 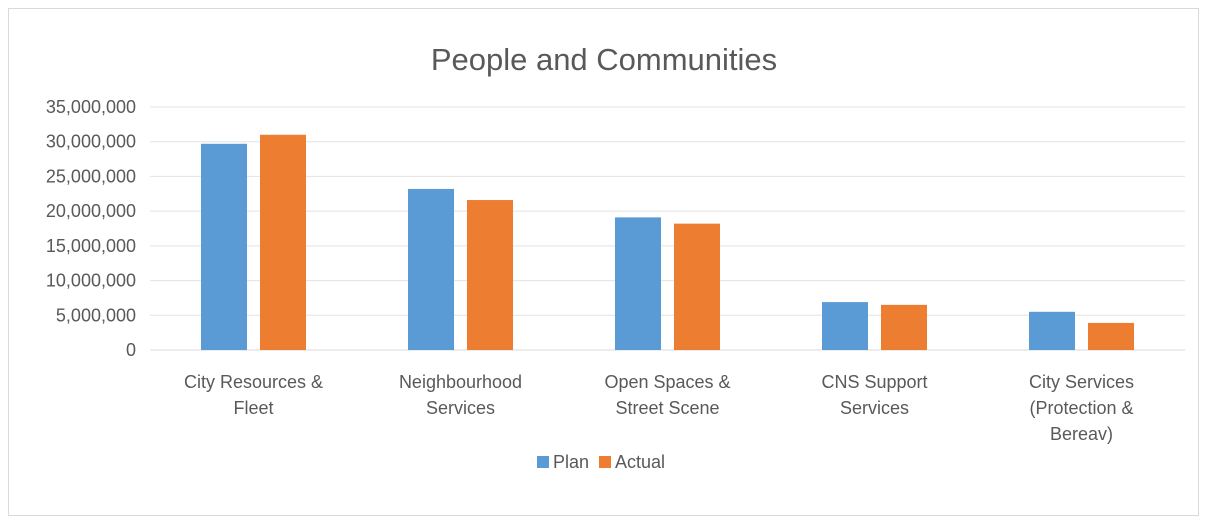 I want to click on y-tick-label: 10,000,000, so click(x=91, y=281).